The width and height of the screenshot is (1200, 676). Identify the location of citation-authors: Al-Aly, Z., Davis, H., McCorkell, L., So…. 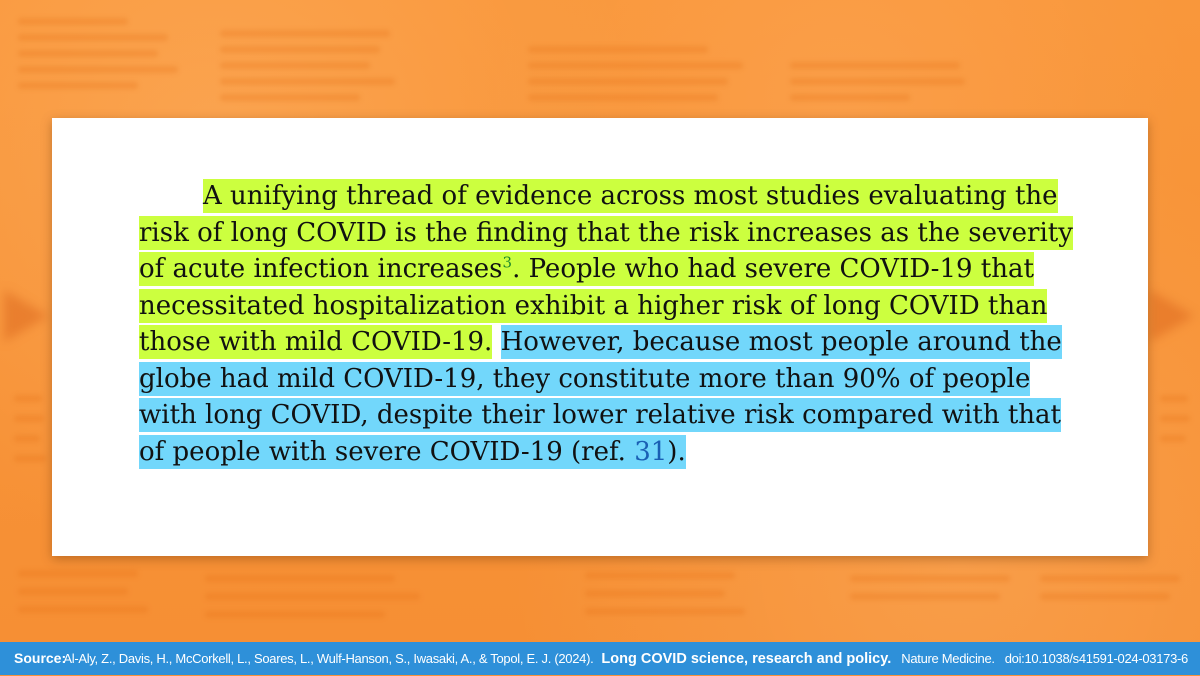
(328, 658).